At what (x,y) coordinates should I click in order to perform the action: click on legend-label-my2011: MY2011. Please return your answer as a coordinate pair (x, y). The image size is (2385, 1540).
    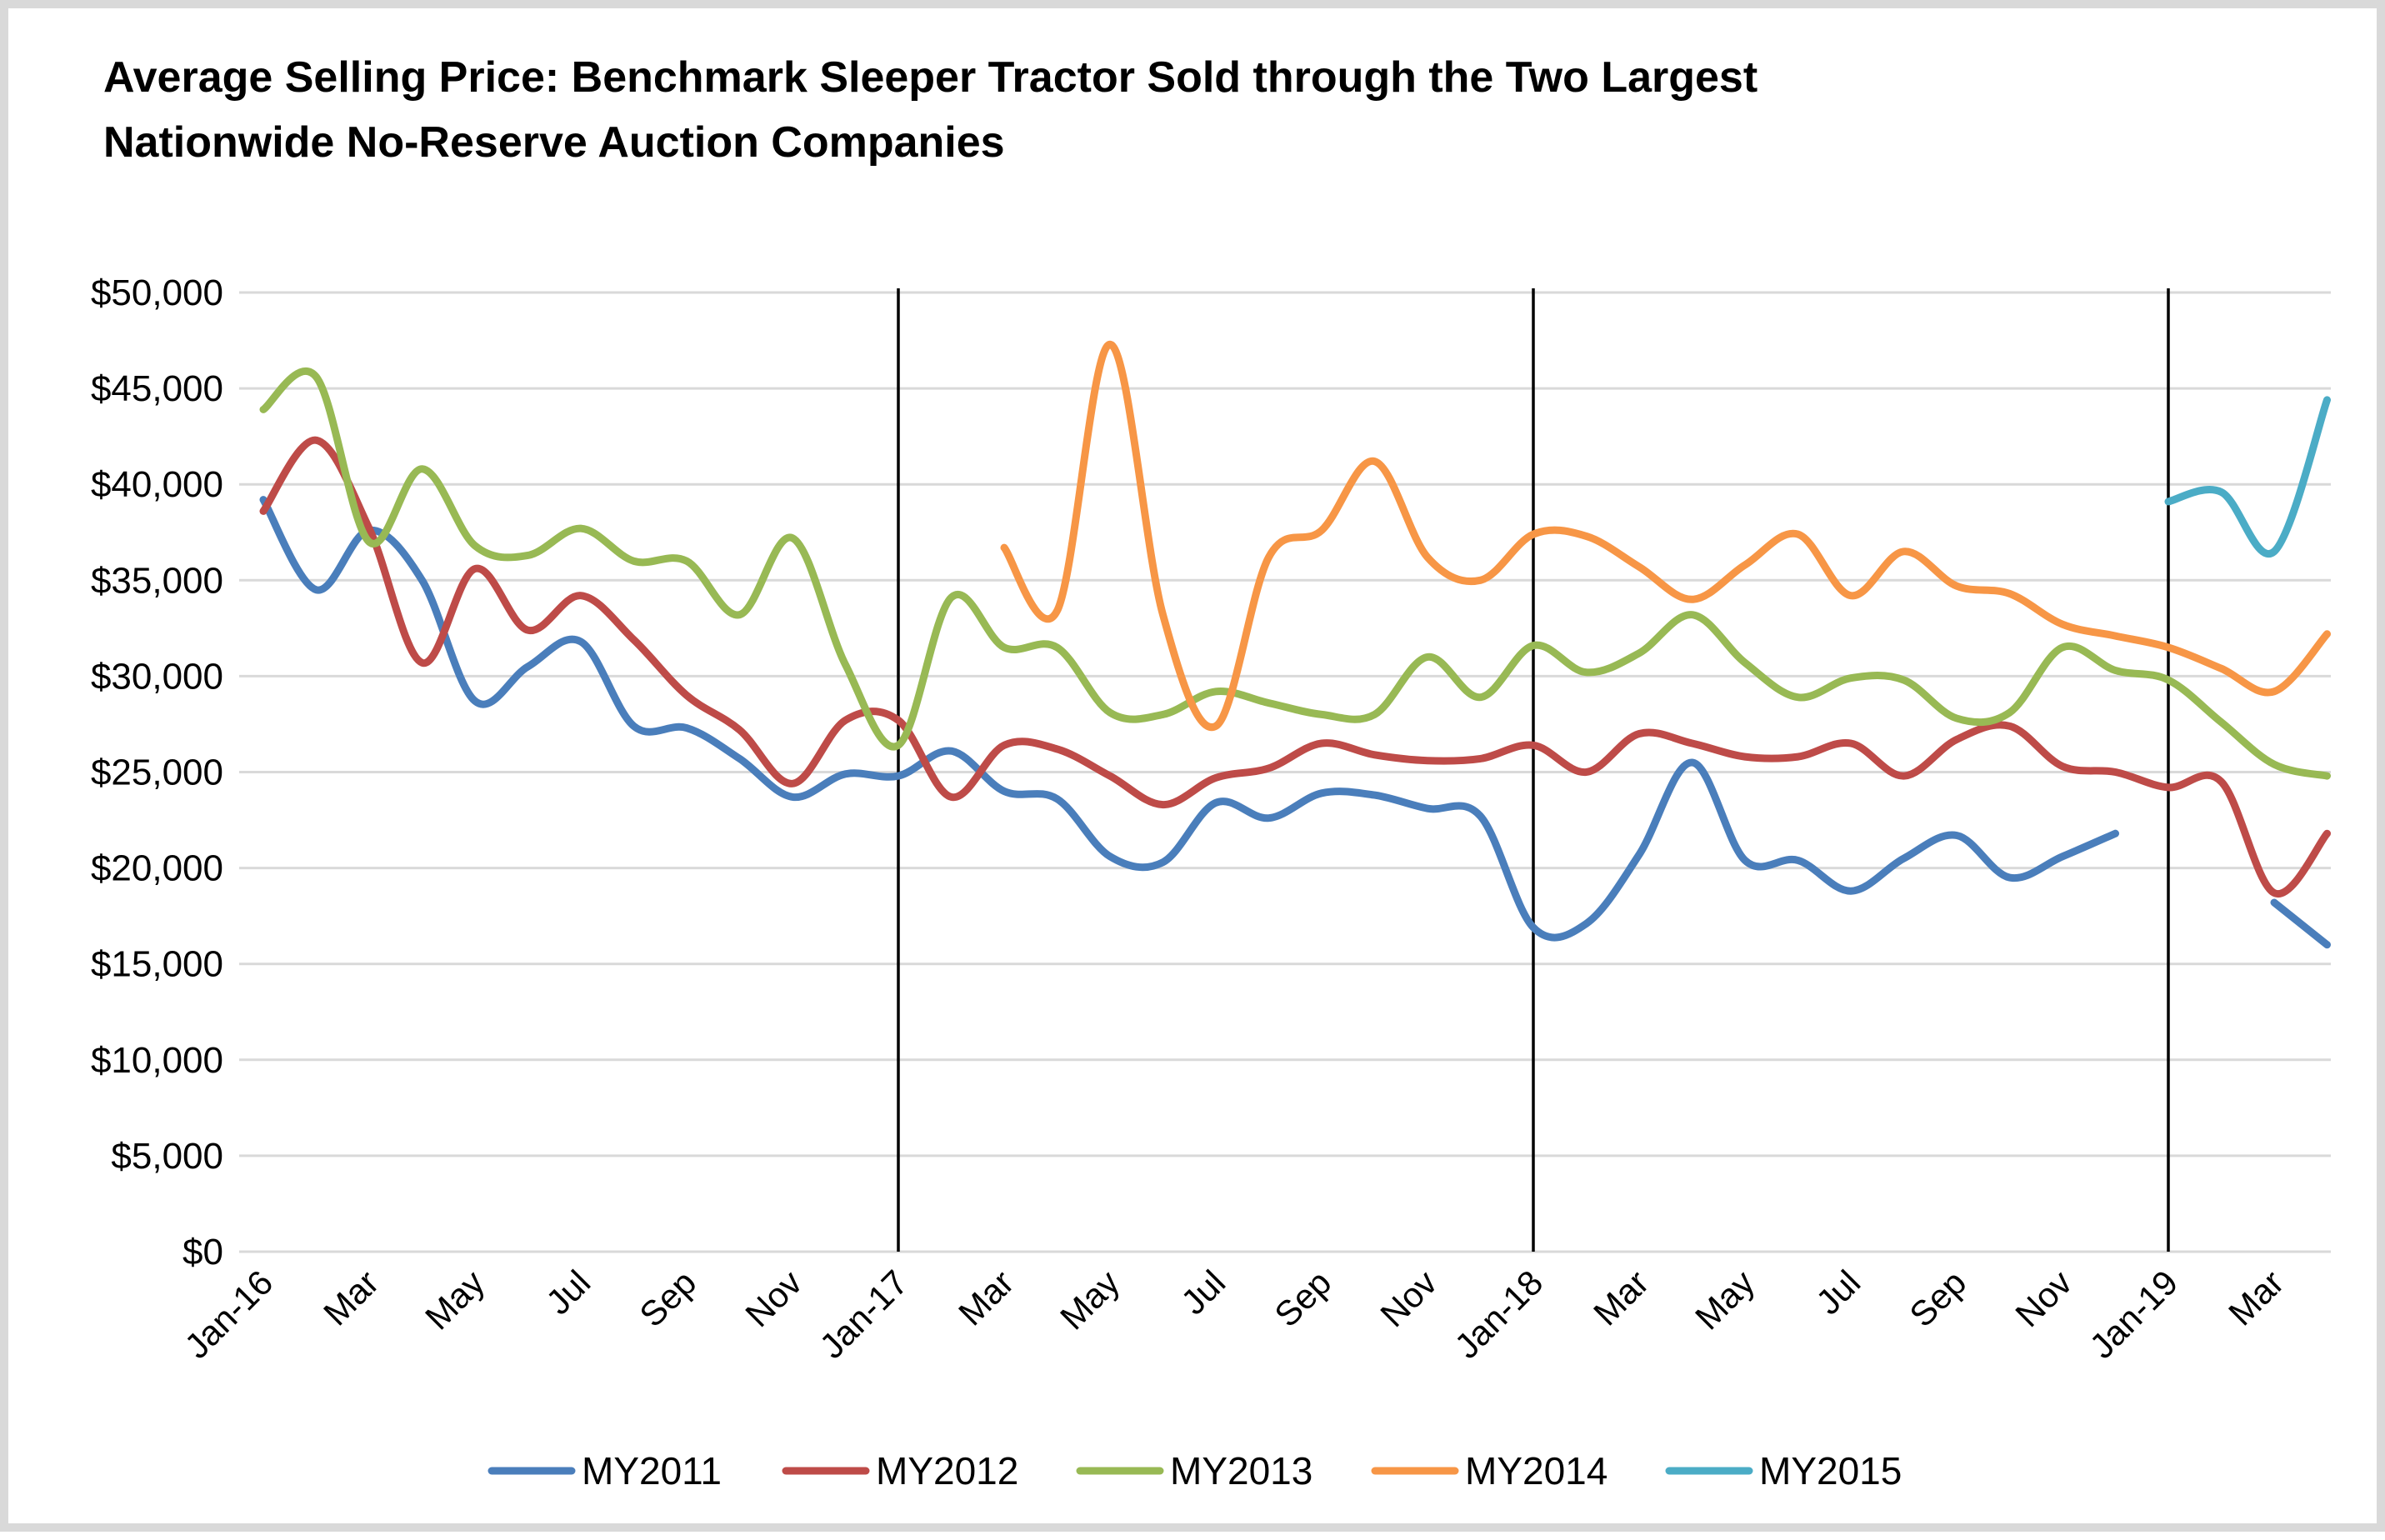
    Looking at the image, I should click on (652, 1470).